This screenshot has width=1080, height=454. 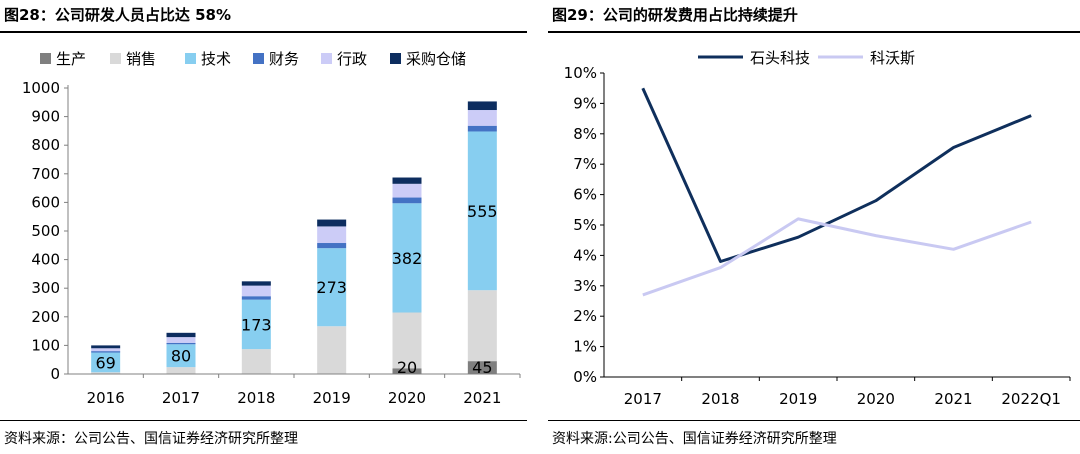 I want to click on y-tick-label: 200, so click(x=45, y=317).